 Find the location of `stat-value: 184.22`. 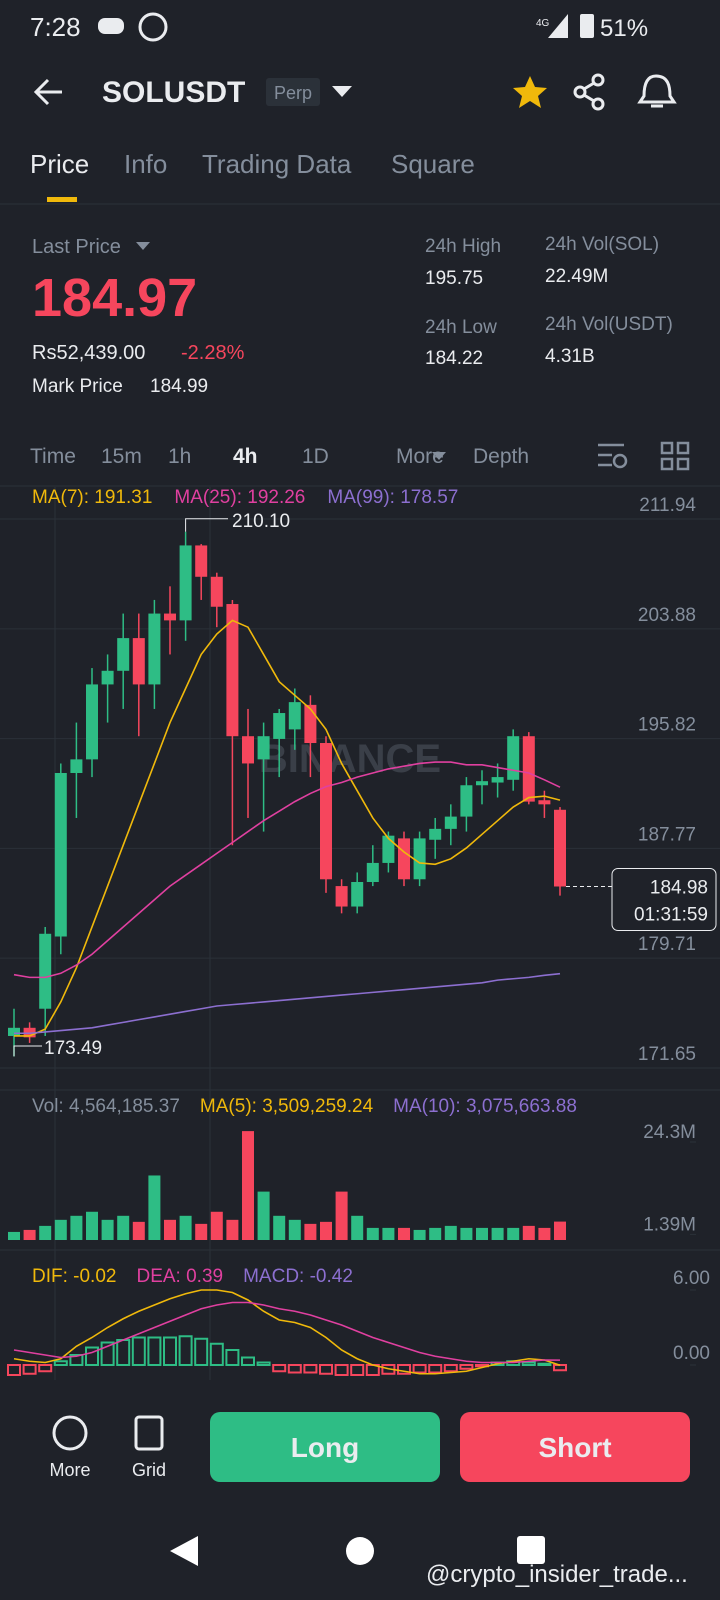

stat-value: 184.22 is located at coordinates (454, 358).